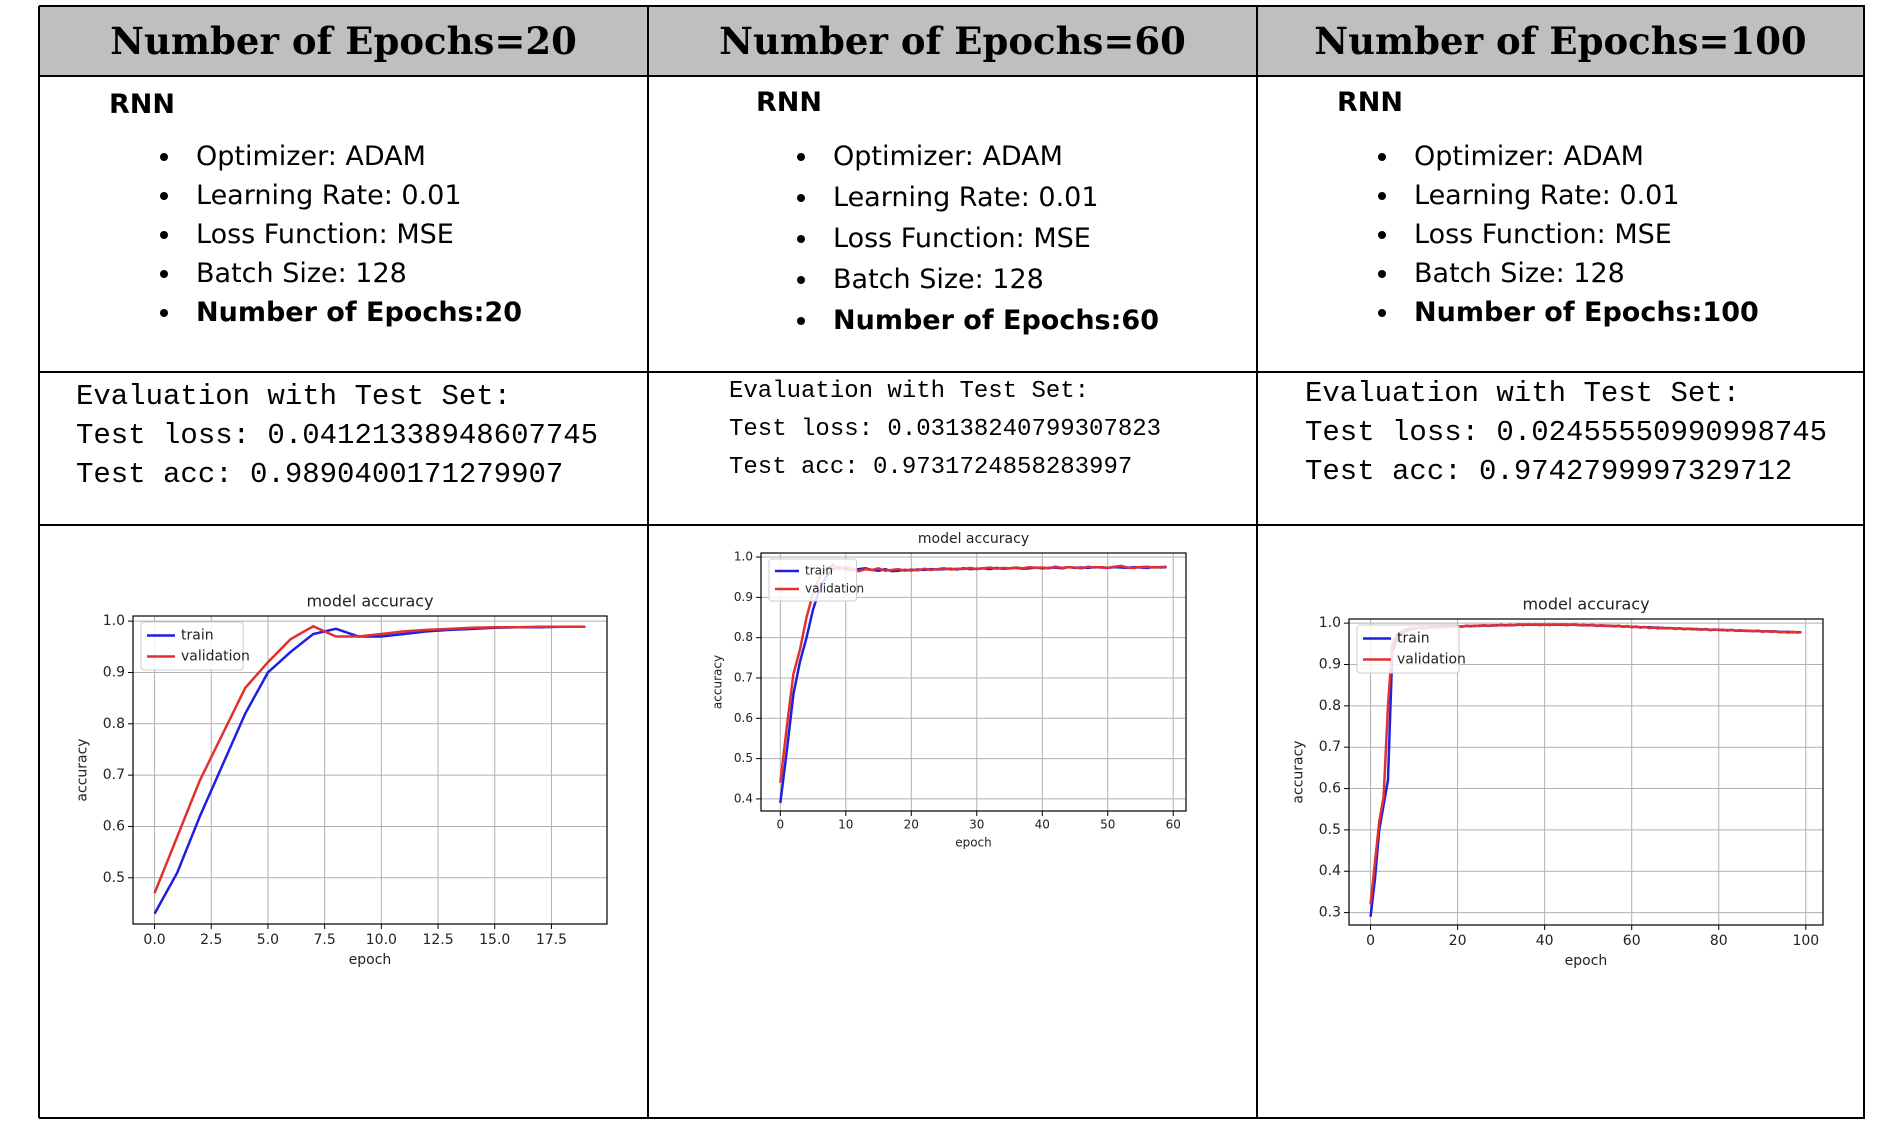 The image size is (1892, 1130). I want to click on column-header: Number of Epochs=20, so click(343, 41).